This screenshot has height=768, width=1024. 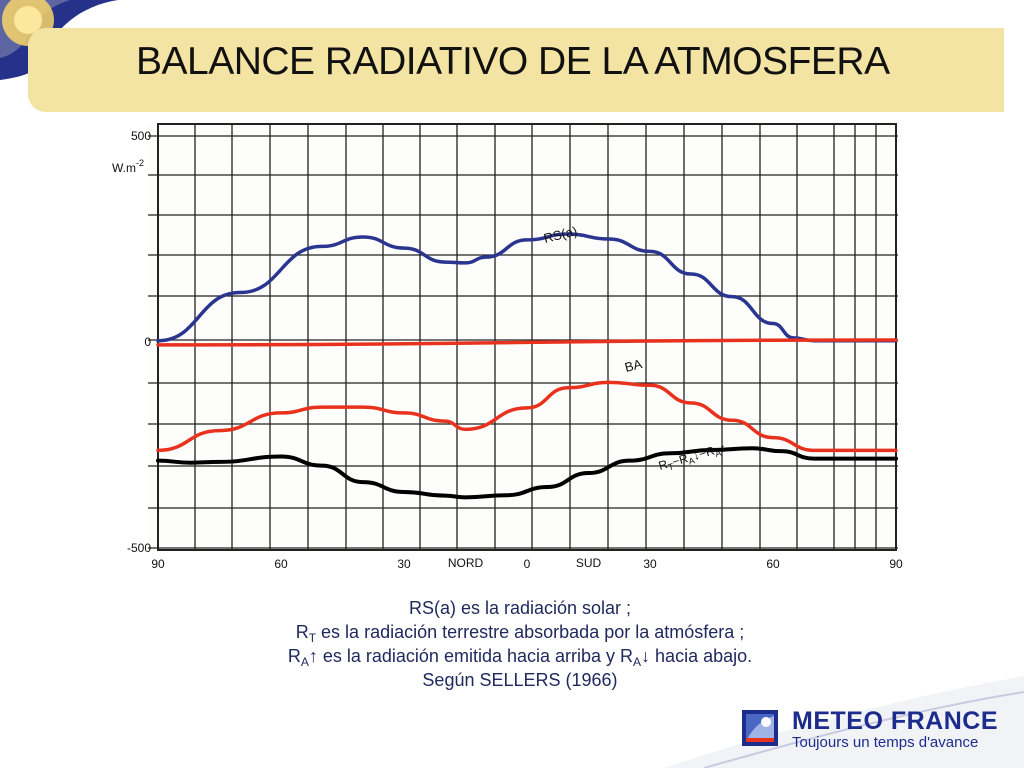 I want to click on y-tick-label: -500, so click(x=139, y=548).